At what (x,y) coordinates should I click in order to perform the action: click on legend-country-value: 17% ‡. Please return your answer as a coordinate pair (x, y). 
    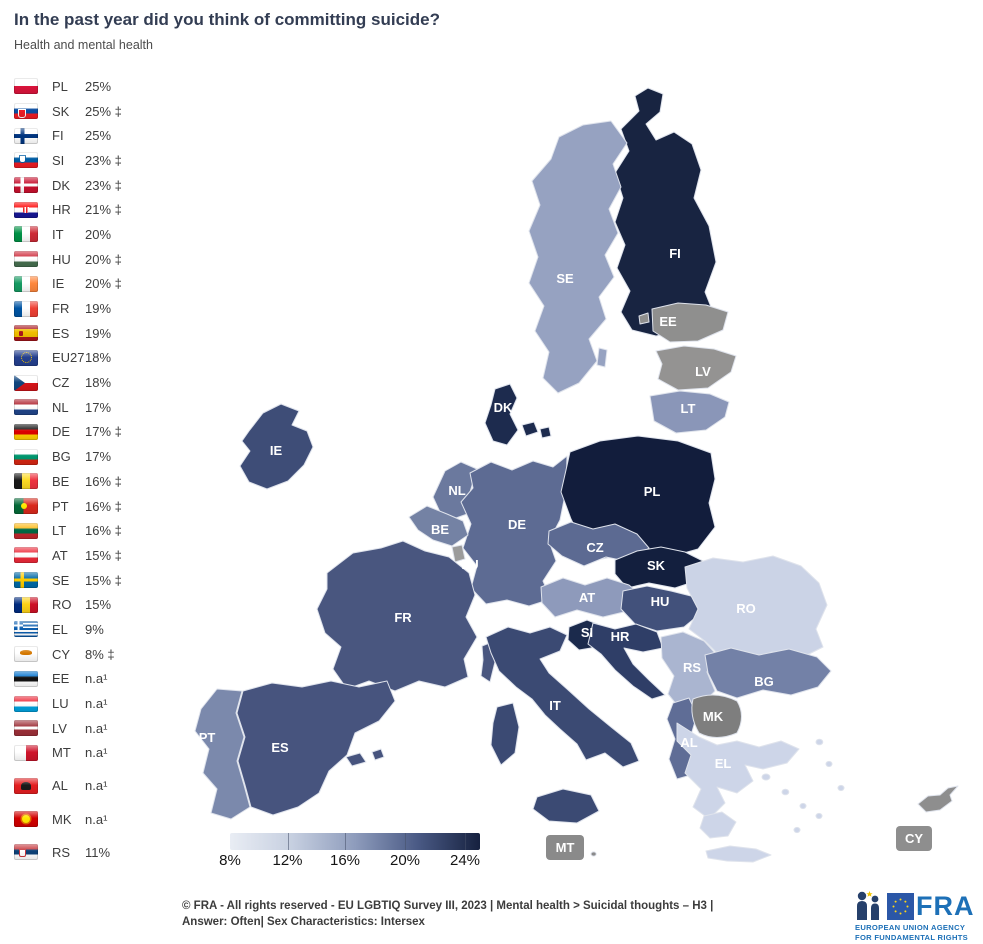
    Looking at the image, I should click on (103, 432).